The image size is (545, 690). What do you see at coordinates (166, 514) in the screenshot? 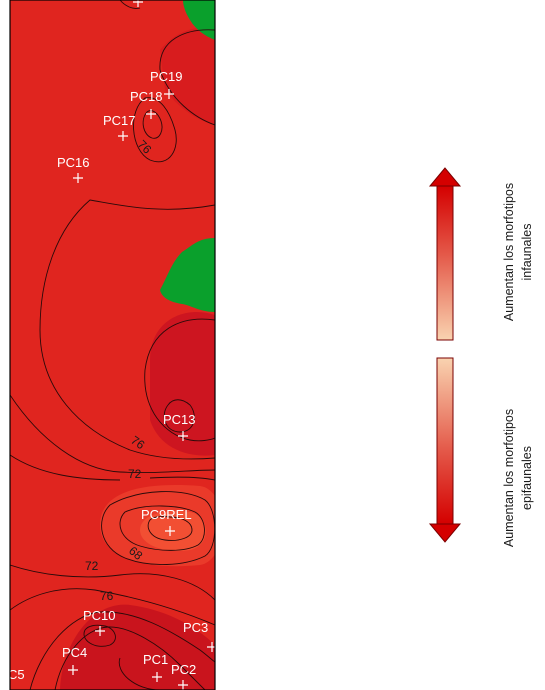
I see `station-label: PC9REL` at bounding box center [166, 514].